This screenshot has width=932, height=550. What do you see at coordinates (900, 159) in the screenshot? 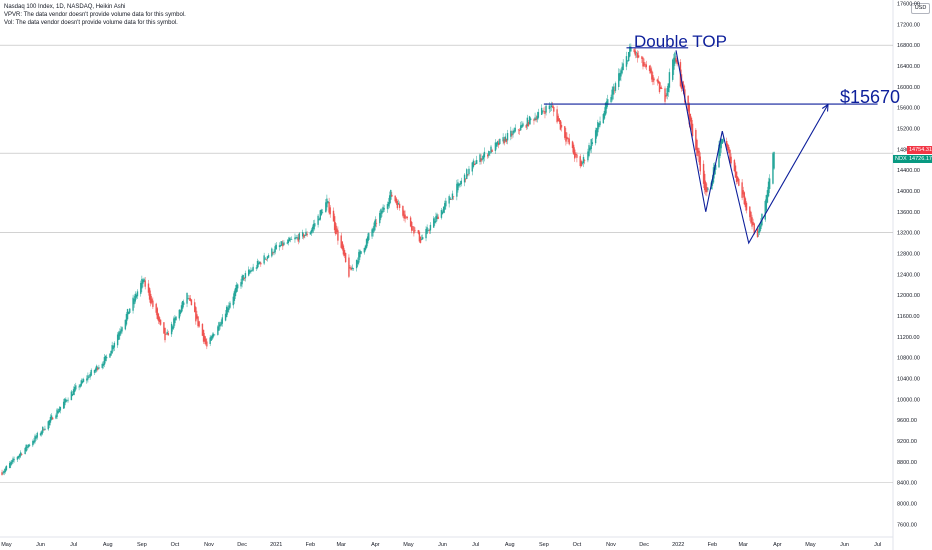
I see `symbol-tag: NDX` at bounding box center [900, 159].